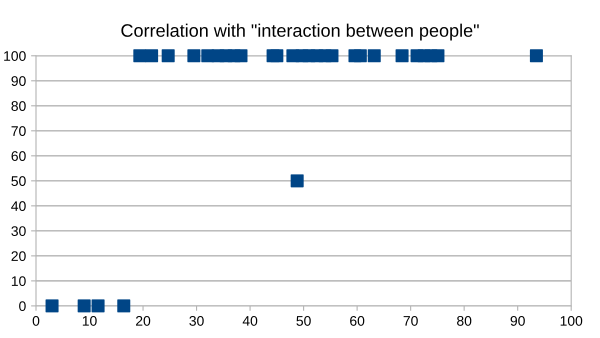  I want to click on y-tick-label: 50, so click(18, 181).